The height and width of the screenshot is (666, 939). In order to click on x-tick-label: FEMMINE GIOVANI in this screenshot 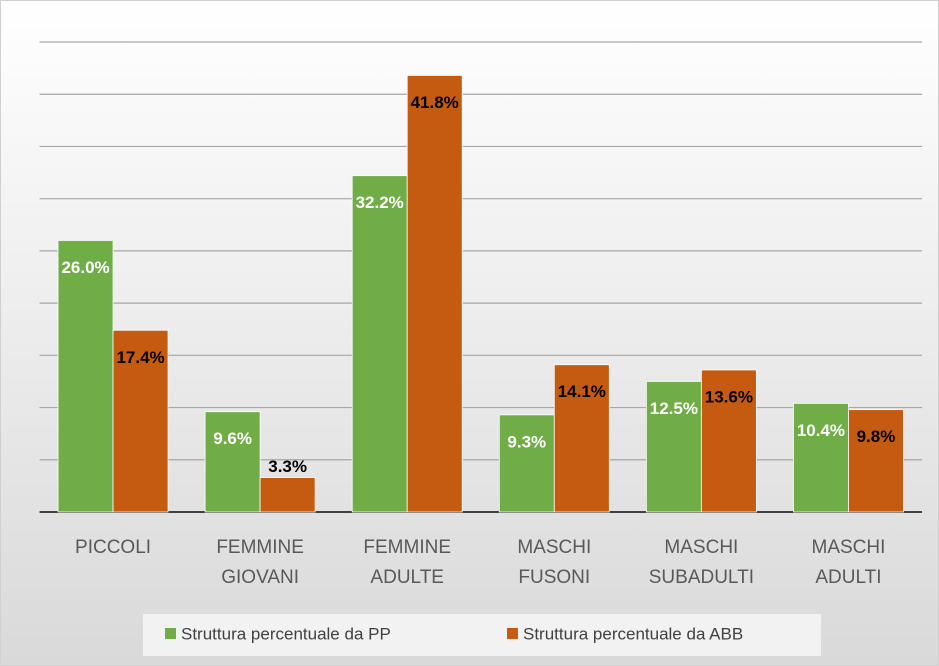, I will do `click(260, 562)`.